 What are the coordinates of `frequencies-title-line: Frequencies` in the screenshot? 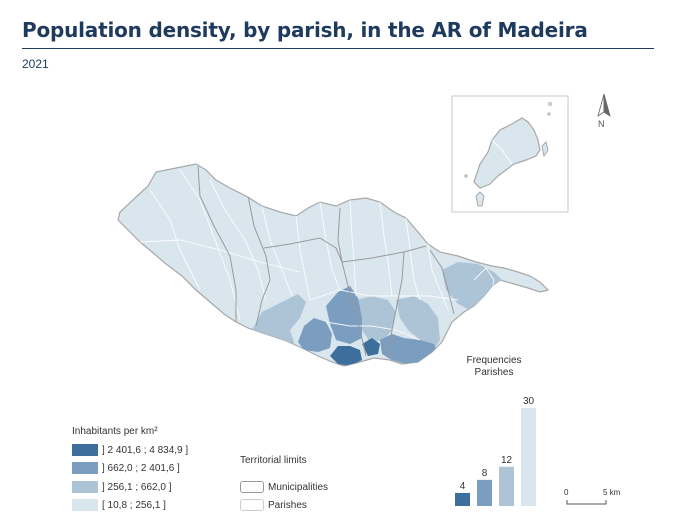 It's located at (494, 360).